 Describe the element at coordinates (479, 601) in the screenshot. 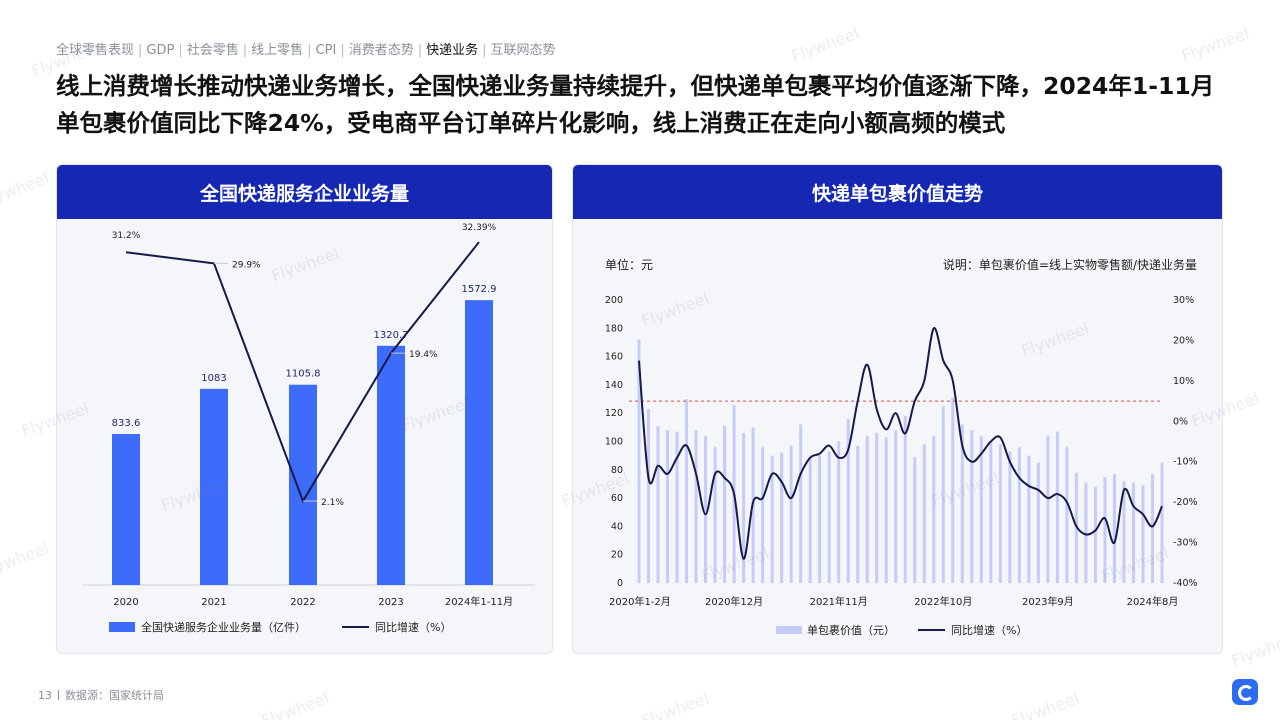

I see `x-tick-label: 2024年1-11月` at that location.